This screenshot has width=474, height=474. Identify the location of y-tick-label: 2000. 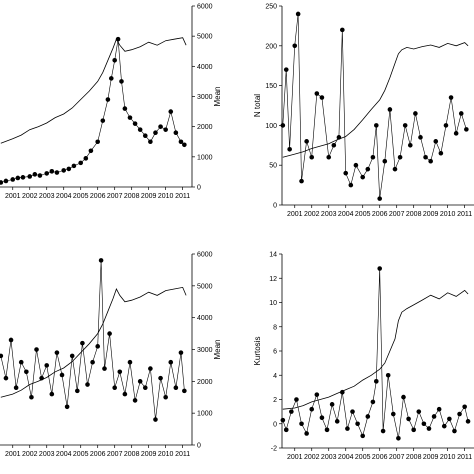
(205, 382).